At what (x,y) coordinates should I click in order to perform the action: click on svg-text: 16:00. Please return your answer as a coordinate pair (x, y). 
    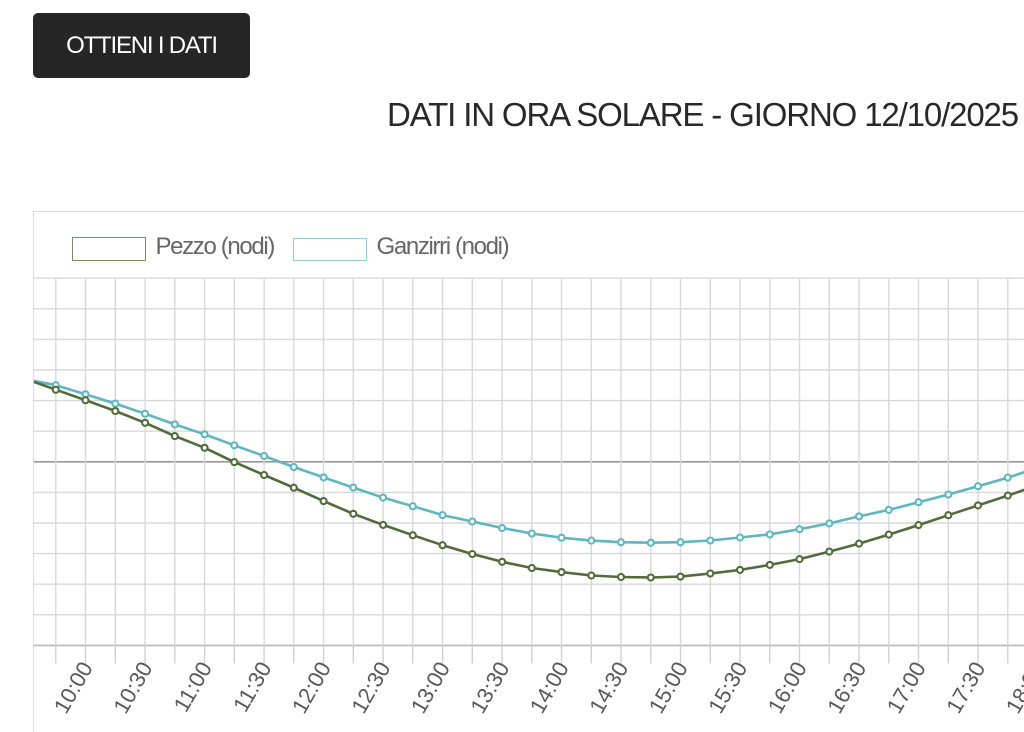
    Looking at the image, I should click on (787, 687).